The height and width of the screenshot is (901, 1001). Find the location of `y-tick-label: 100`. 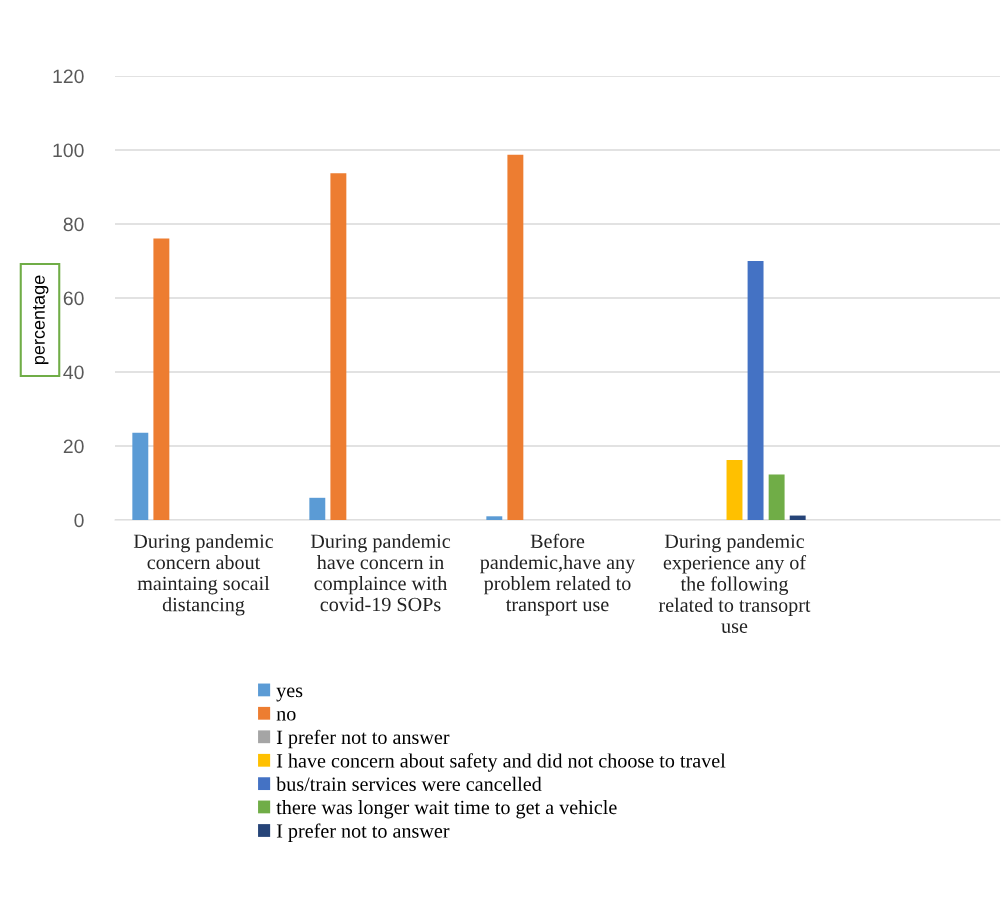

y-tick-label: 100 is located at coordinates (68, 150).